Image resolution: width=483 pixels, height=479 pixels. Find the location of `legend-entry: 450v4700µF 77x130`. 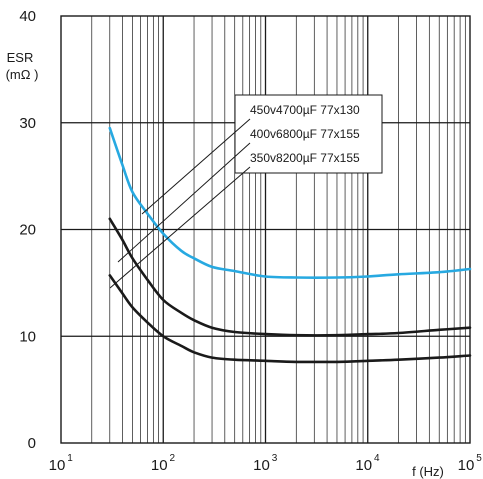

legend-entry: 450v4700µF 77x130 is located at coordinates (305, 110).